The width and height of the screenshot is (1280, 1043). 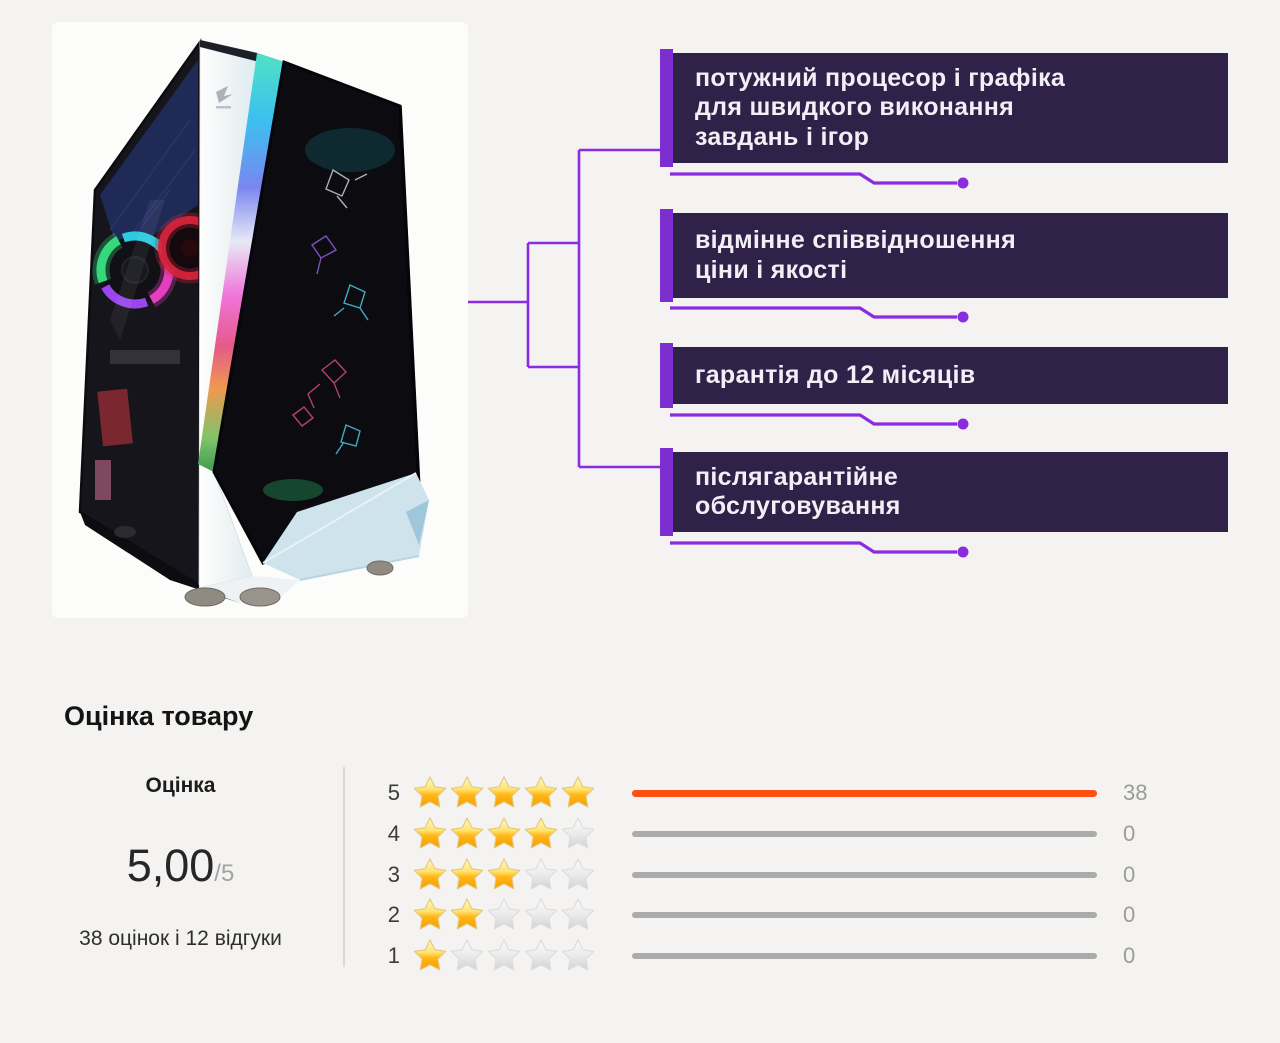 What do you see at coordinates (180, 785) in the screenshot?
I see `score-label: Оцінка` at bounding box center [180, 785].